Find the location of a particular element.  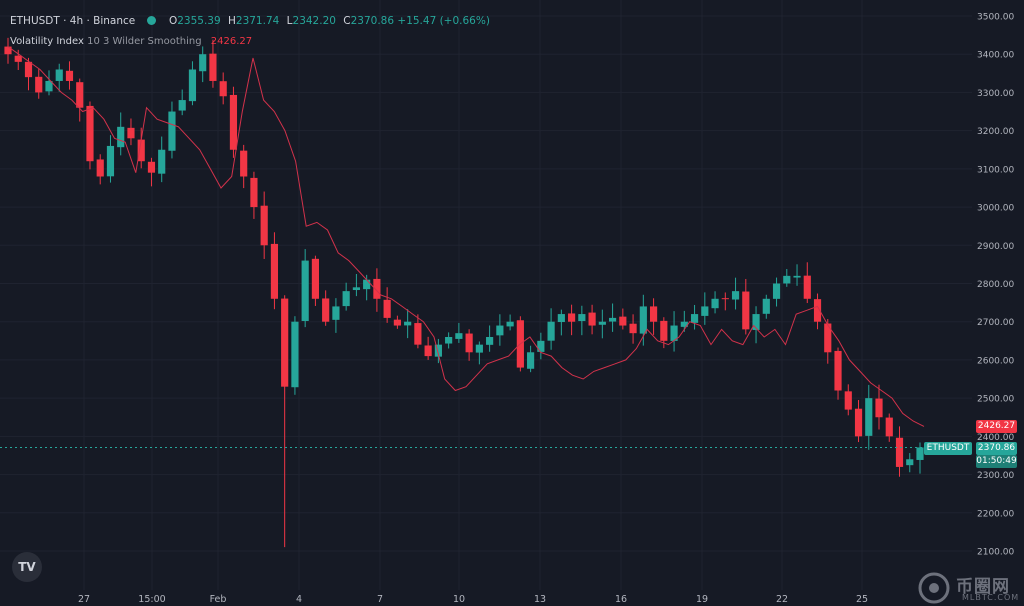

last-price-tag: 2370.86 is located at coordinates (996, 448).